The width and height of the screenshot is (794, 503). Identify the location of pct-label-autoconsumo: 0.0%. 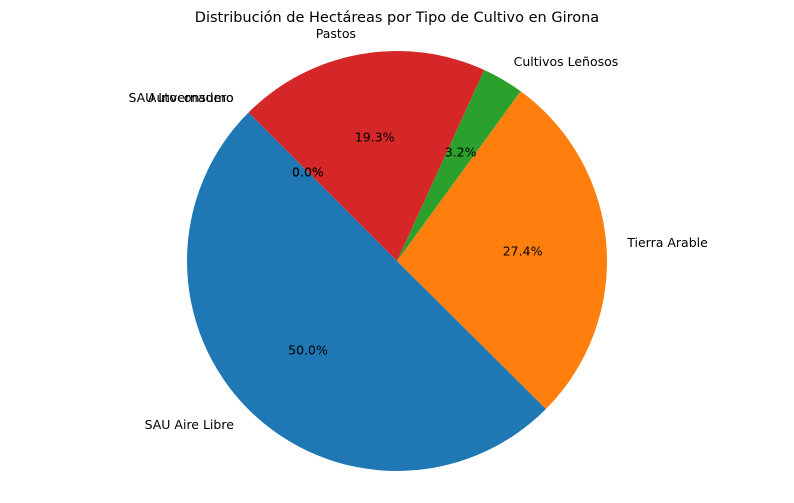
(308, 171).